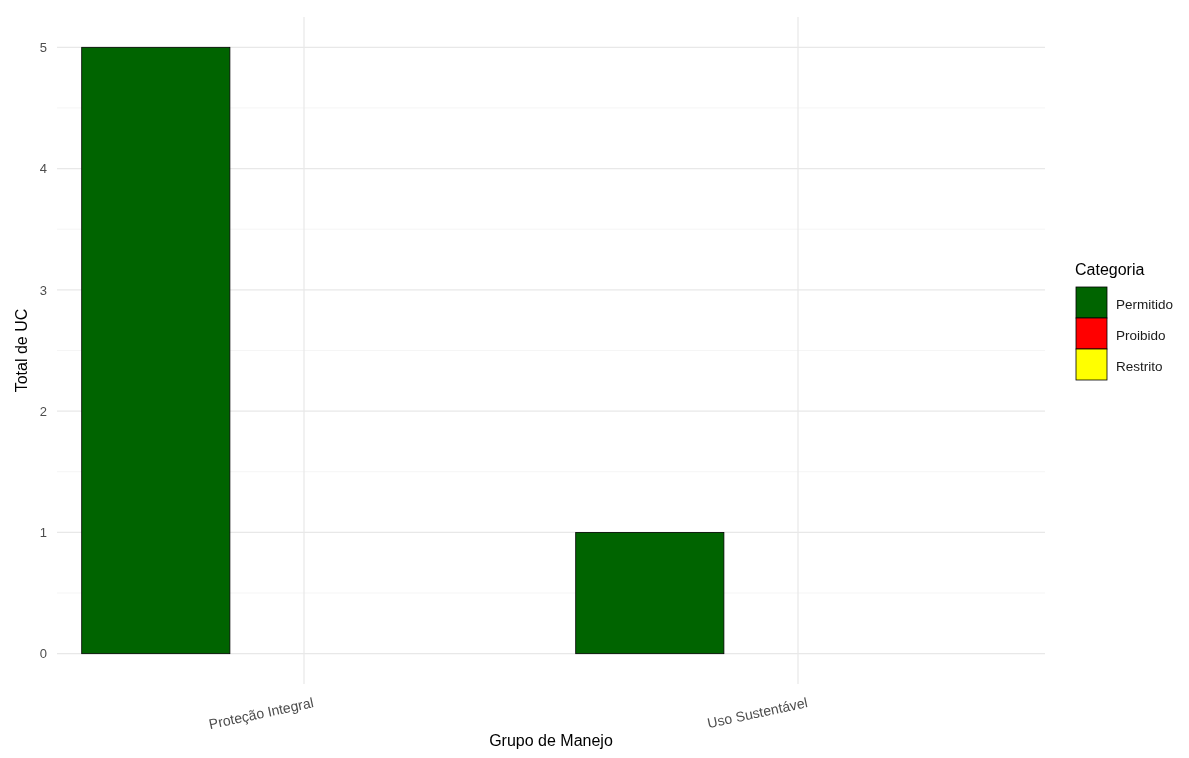 This screenshot has height=758, width=1189. I want to click on y-tick-label: 0, so click(43, 654).